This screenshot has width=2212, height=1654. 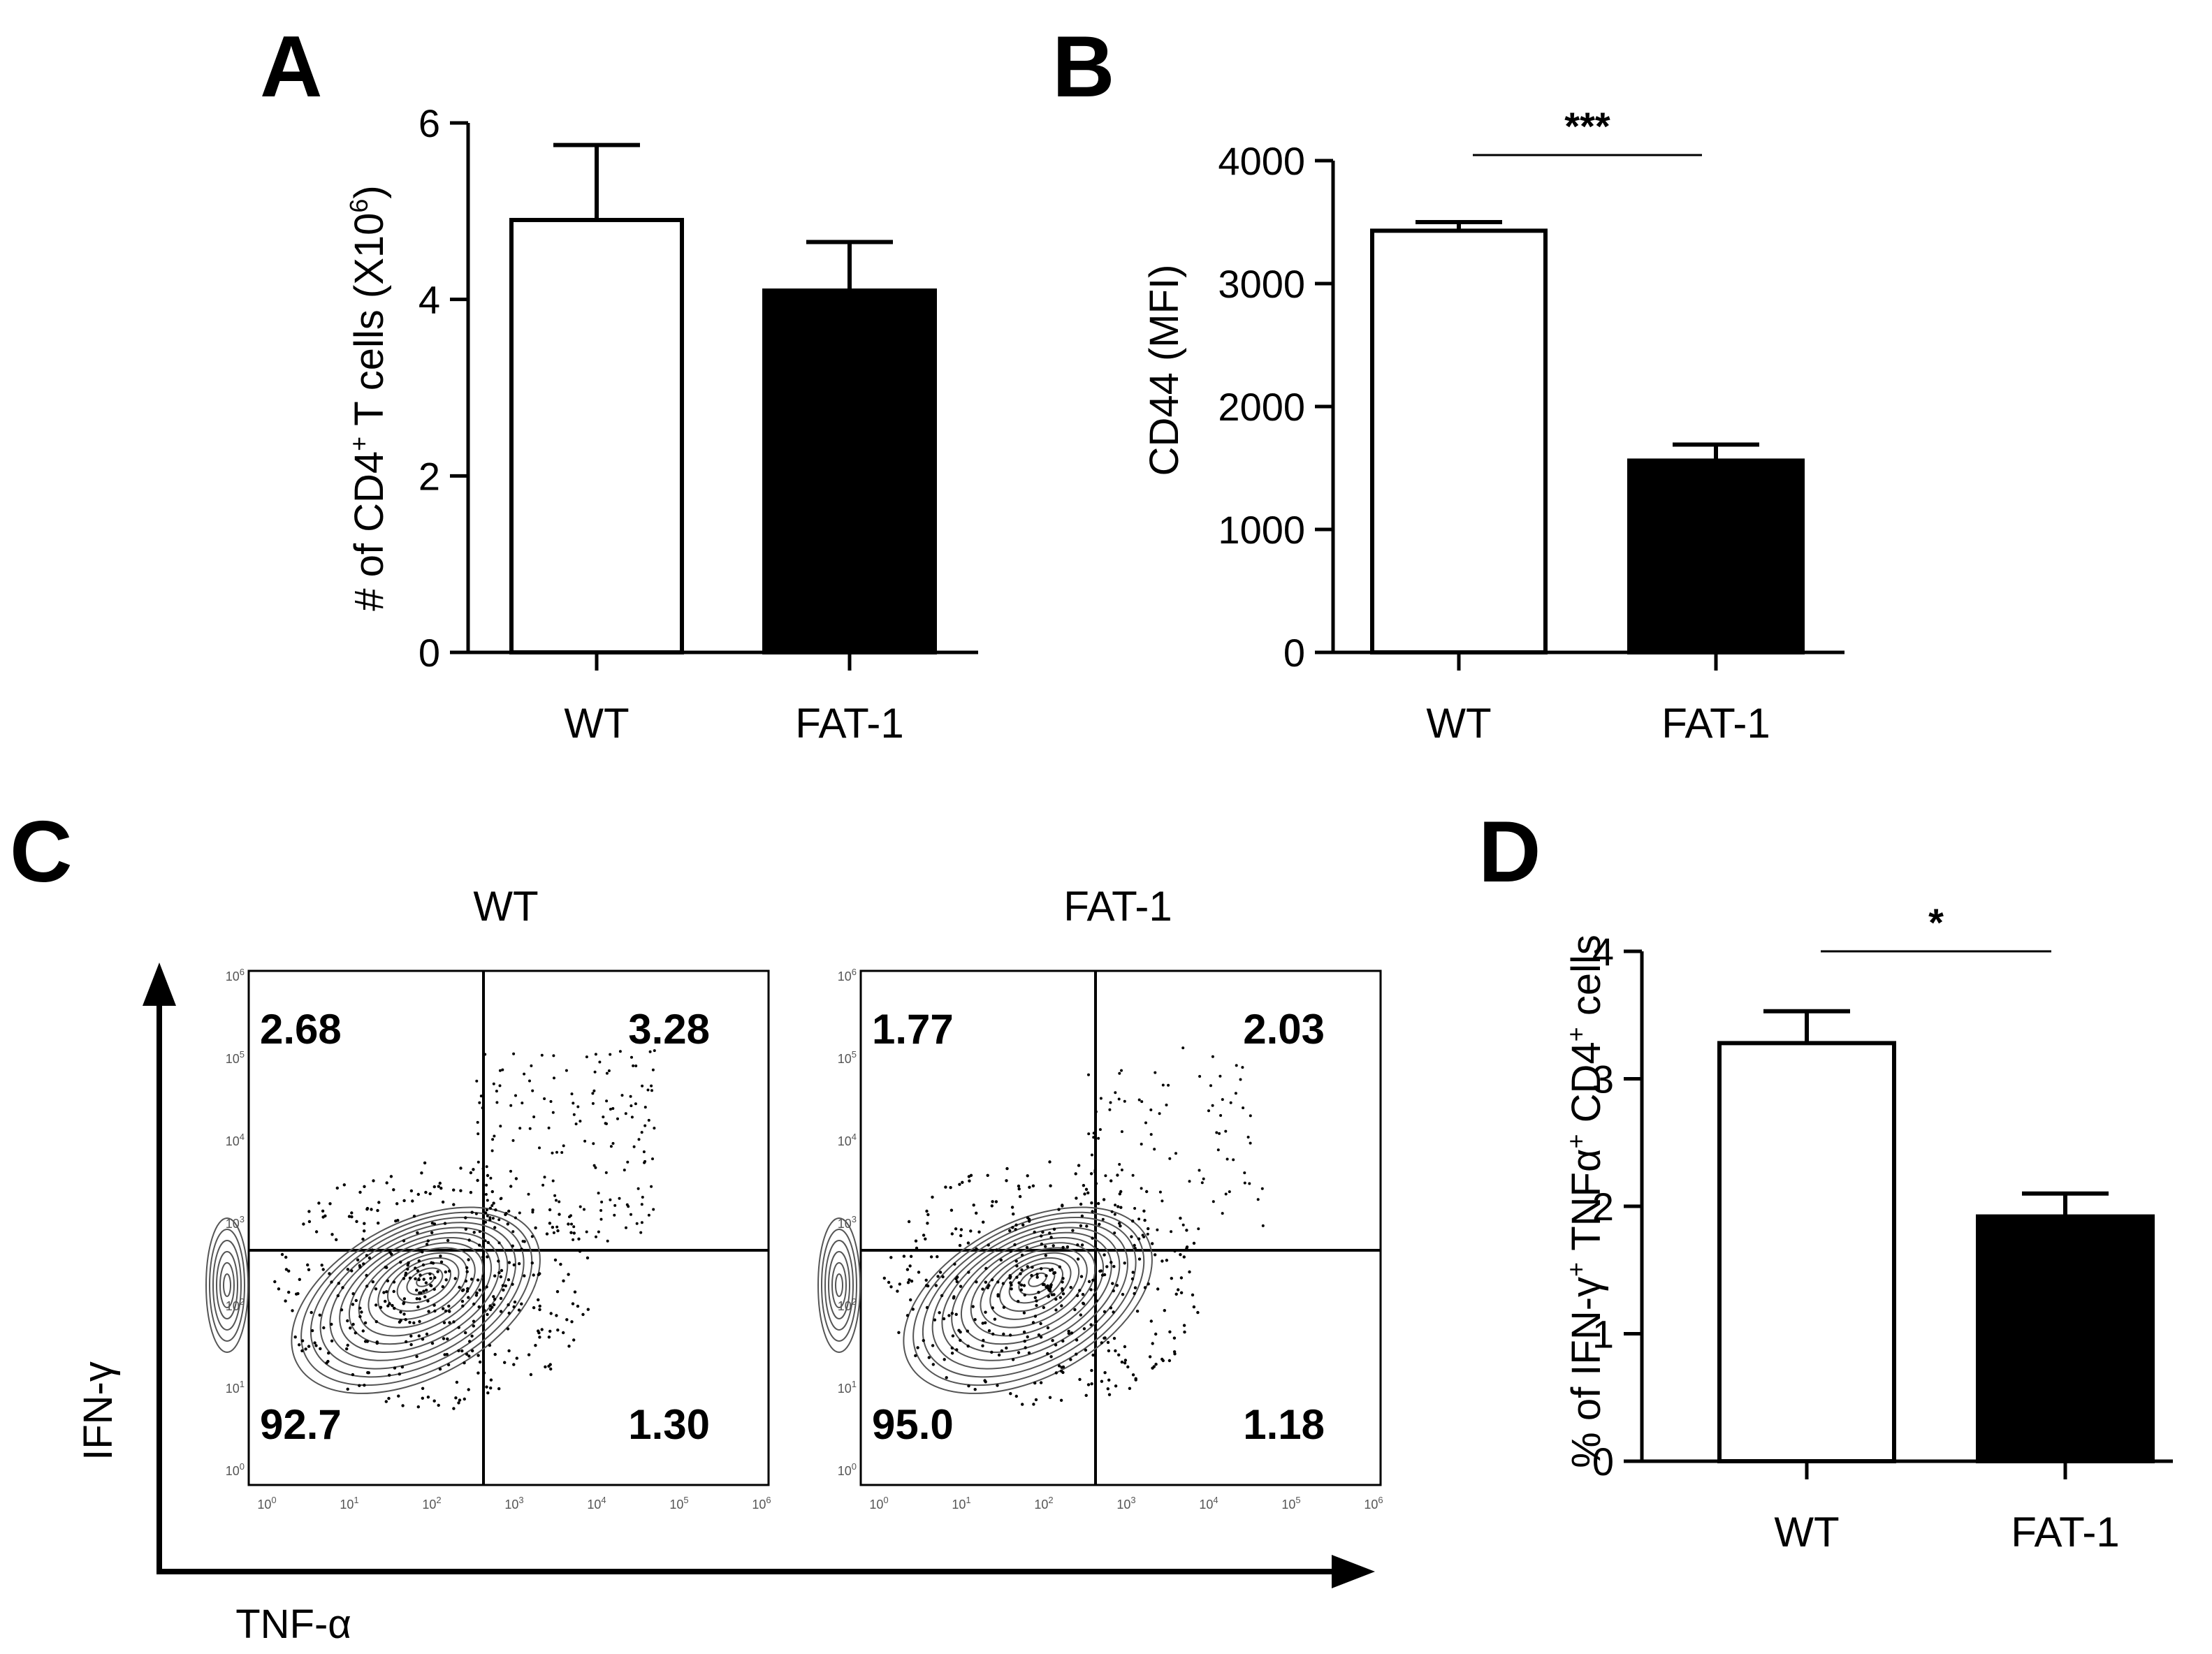 I want to click on contour-edge-wt, so click(x=227, y=1285).